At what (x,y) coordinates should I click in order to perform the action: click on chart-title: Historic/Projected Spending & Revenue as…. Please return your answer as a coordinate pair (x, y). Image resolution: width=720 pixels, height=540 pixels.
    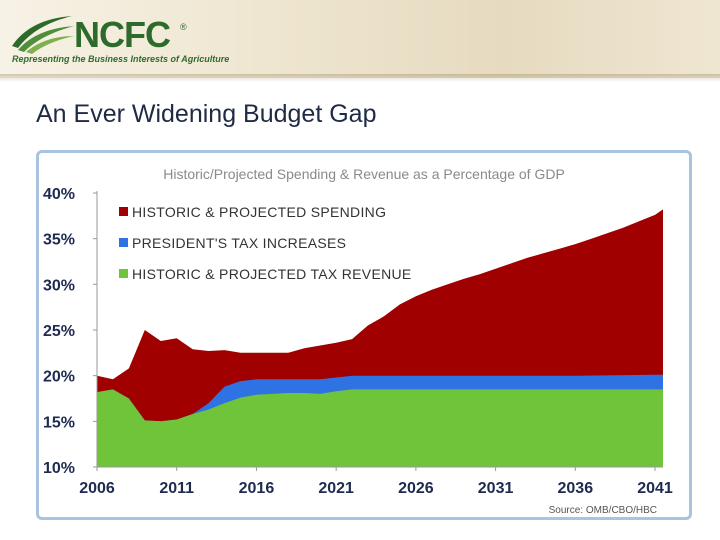
    Looking at the image, I should click on (364, 174).